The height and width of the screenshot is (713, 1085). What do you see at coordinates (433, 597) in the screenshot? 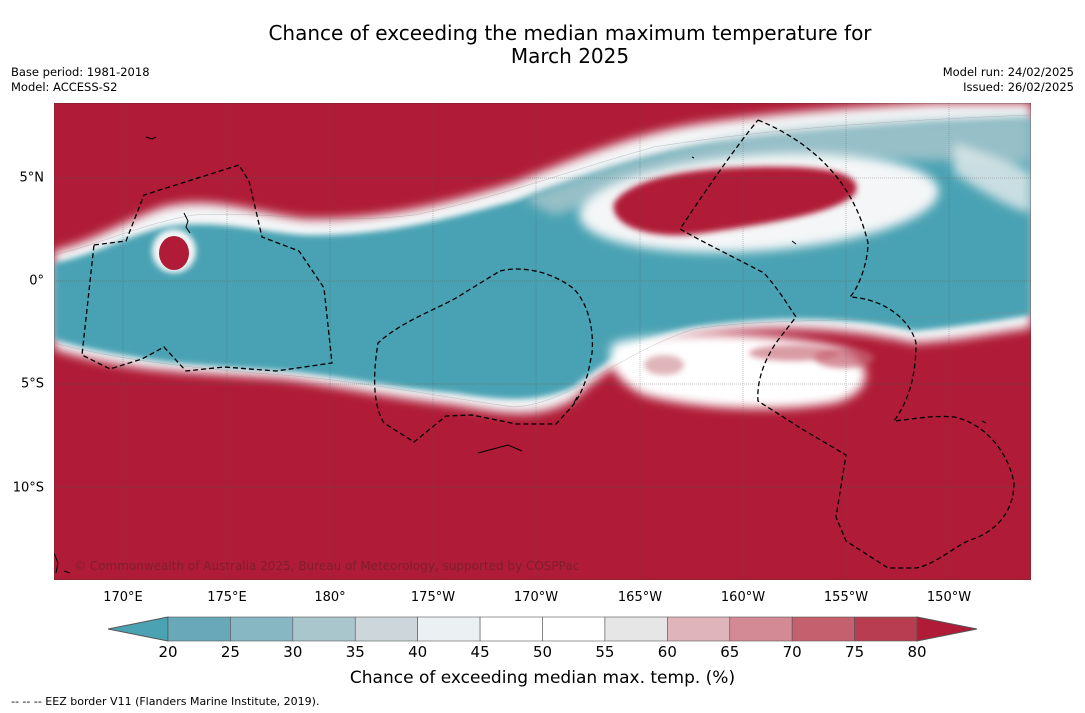
I see `lon-label: 175°W` at bounding box center [433, 597].